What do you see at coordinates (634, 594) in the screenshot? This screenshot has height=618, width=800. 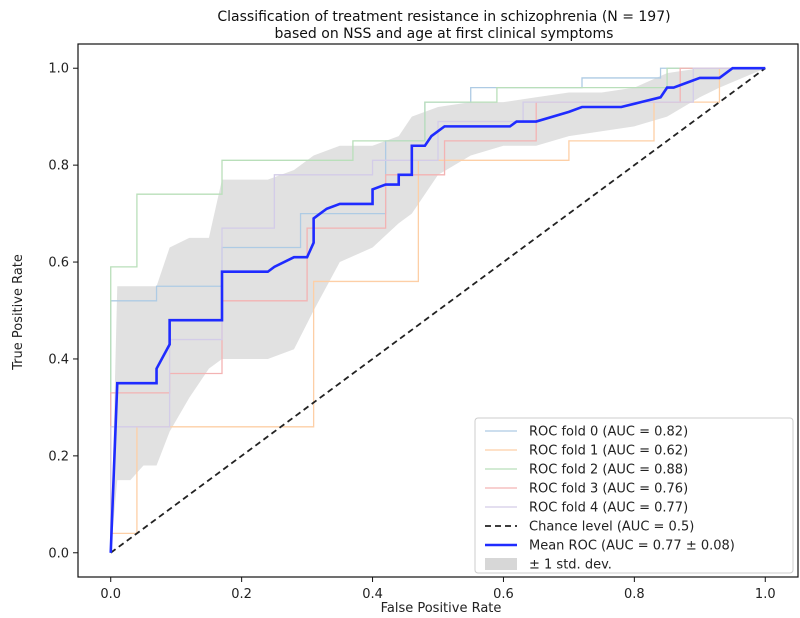 I see `x-tick-label: 0.8` at bounding box center [634, 594].